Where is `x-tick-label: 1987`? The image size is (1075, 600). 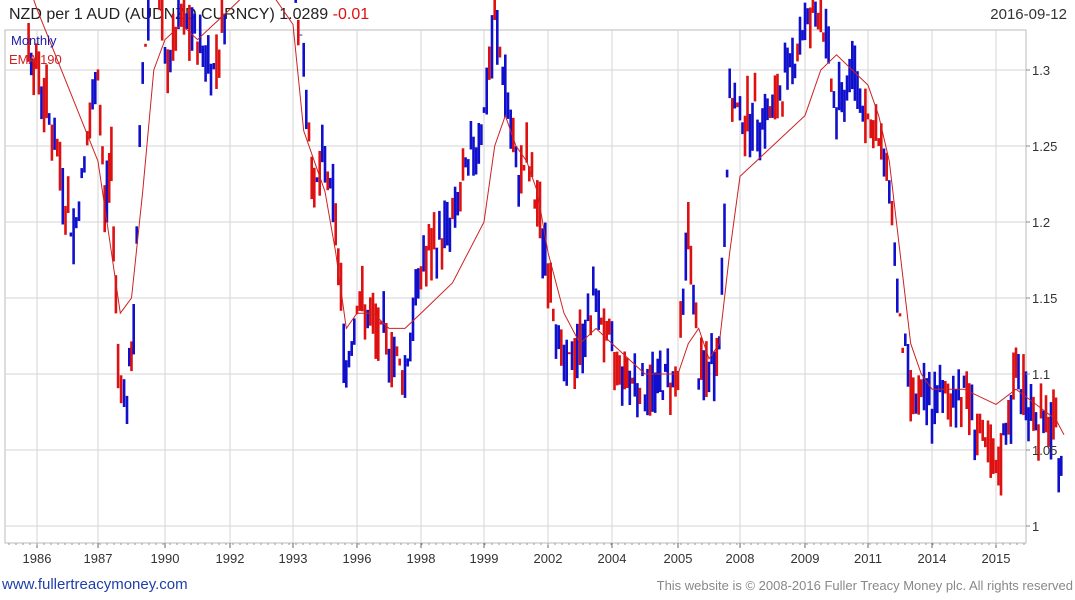 x-tick-label: 1987 is located at coordinates (98, 558).